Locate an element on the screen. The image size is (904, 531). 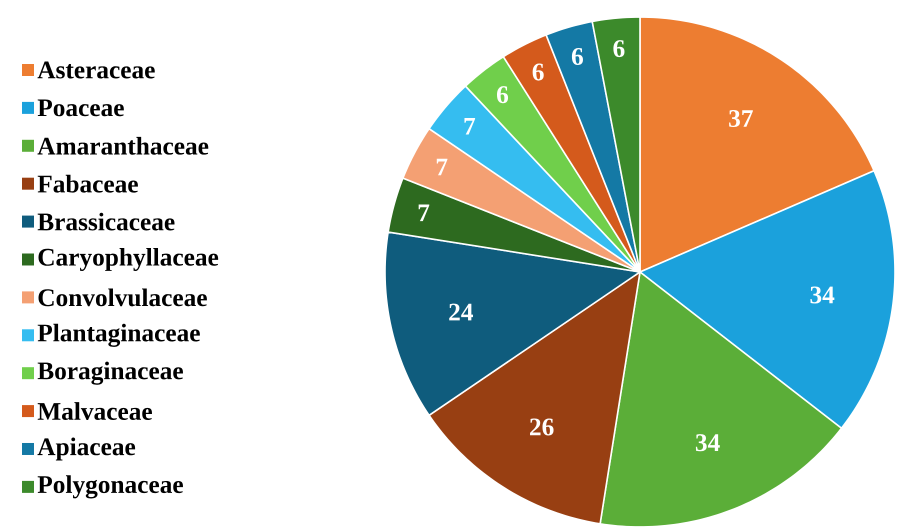
legend-label: Asteraceae is located at coordinates (96, 70).